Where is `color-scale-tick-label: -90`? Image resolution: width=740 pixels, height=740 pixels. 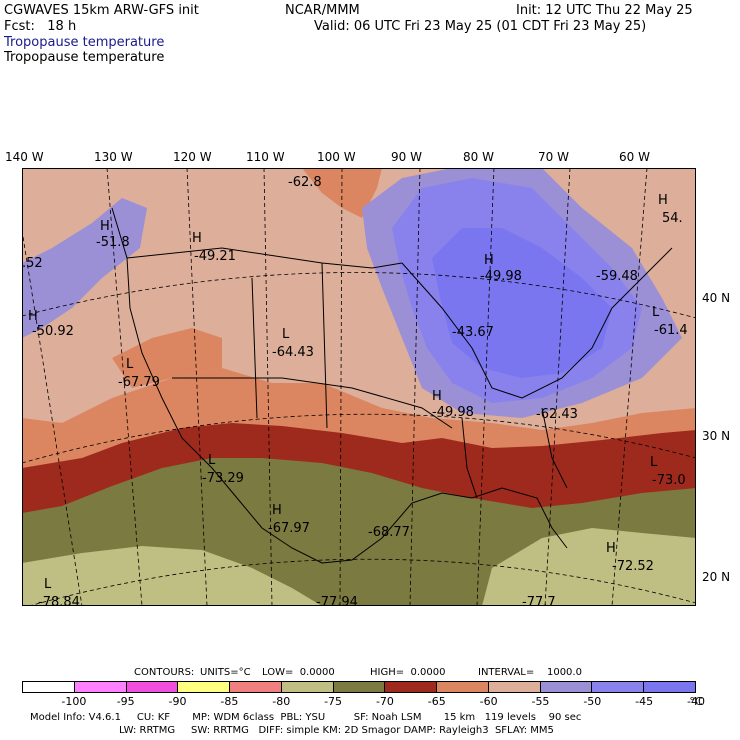
color-scale-tick-label: -90 is located at coordinates (177, 701).